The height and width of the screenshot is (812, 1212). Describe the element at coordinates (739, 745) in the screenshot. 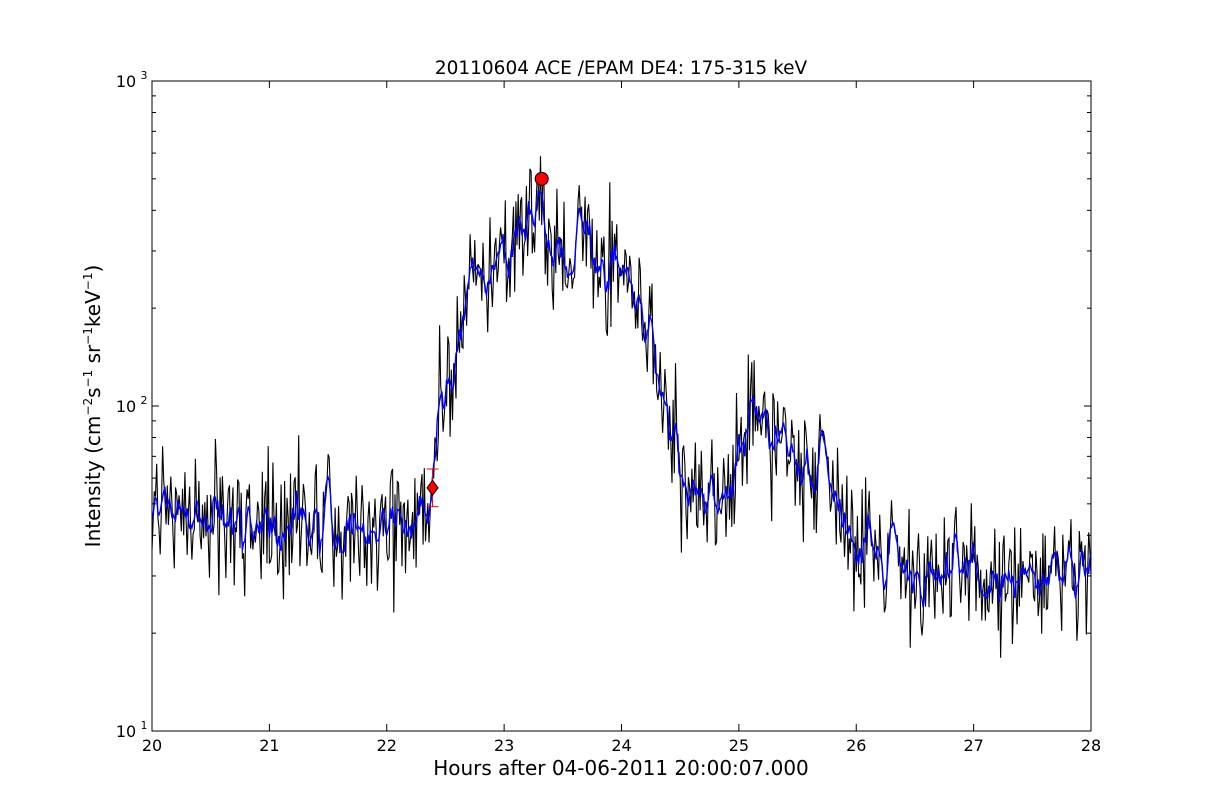

I see `x-tick-label: 25` at that location.